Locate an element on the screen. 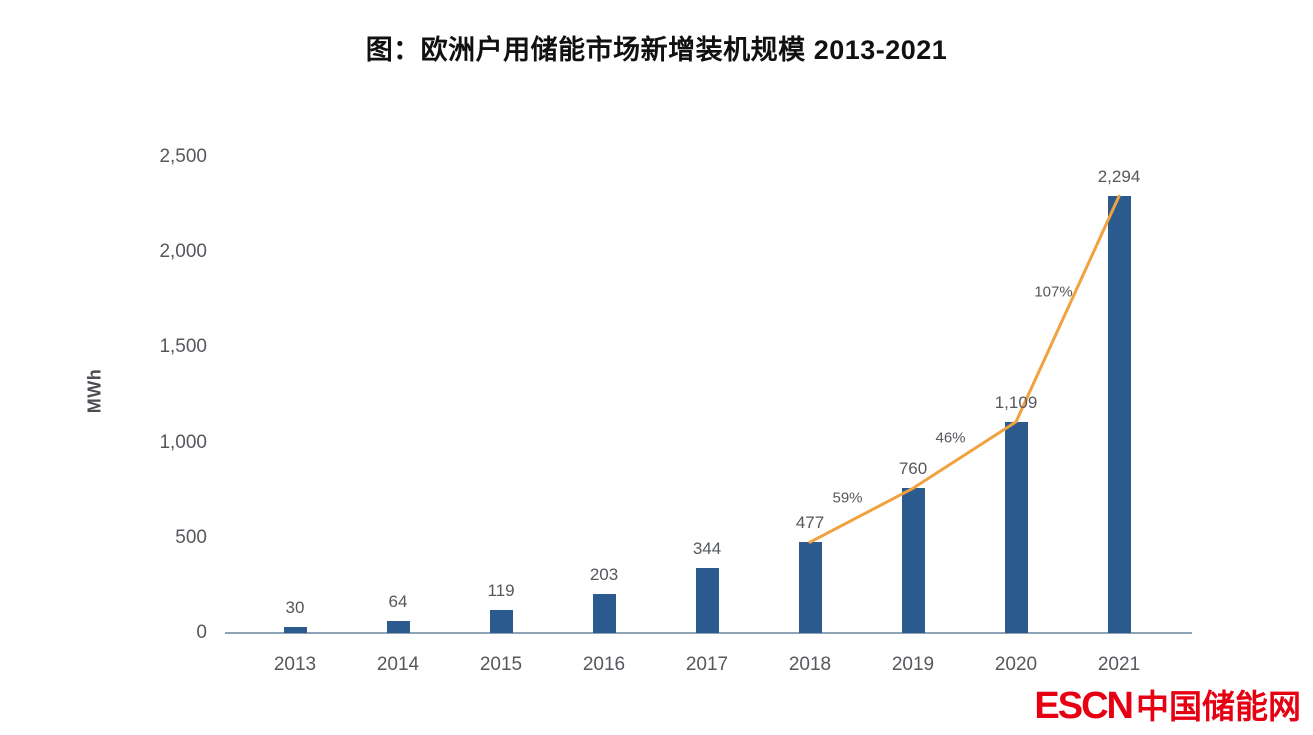 The height and width of the screenshot is (735, 1313). bar-2013 is located at coordinates (295, 630).